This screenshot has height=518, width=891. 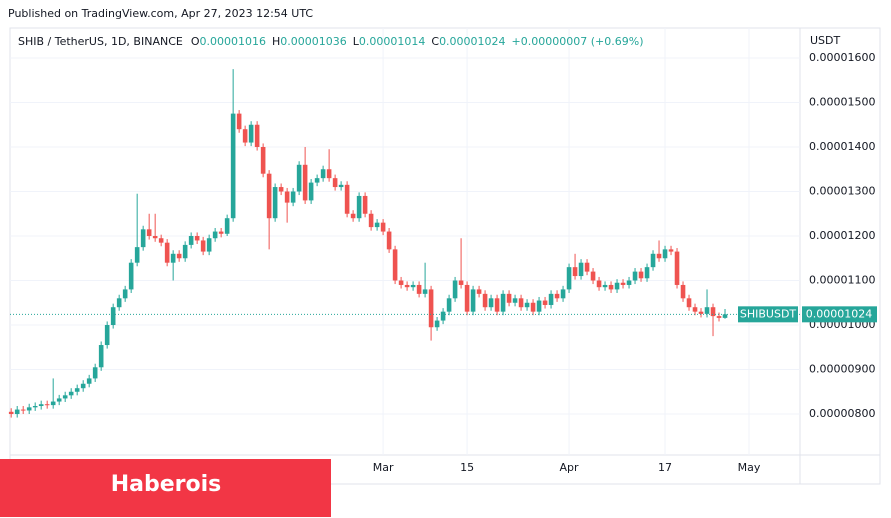 I want to click on symbol: SHIB / TetherUS, 1D, BINANCE, so click(x=100, y=41).